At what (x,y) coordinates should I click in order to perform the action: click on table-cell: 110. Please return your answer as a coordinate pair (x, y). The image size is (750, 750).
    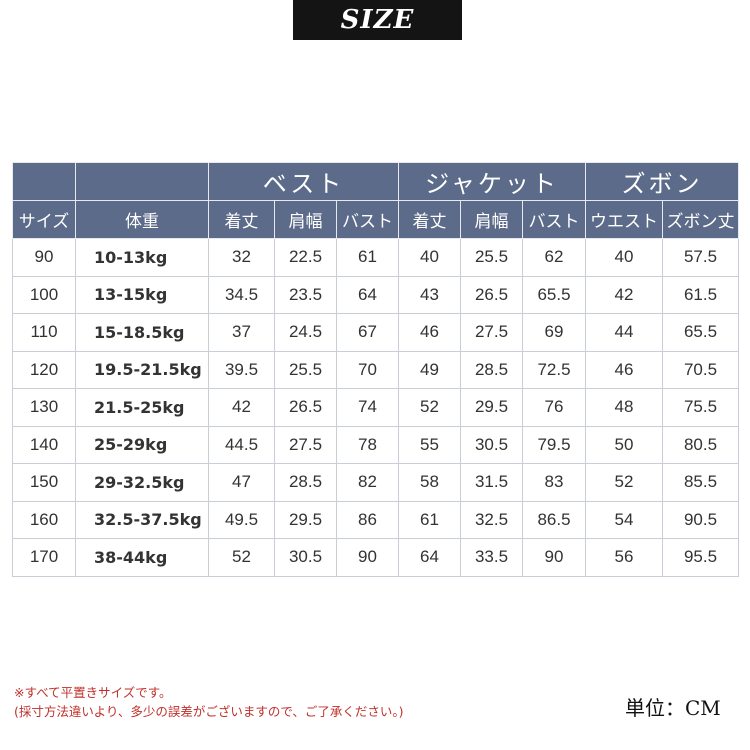
    Looking at the image, I should click on (44, 332).